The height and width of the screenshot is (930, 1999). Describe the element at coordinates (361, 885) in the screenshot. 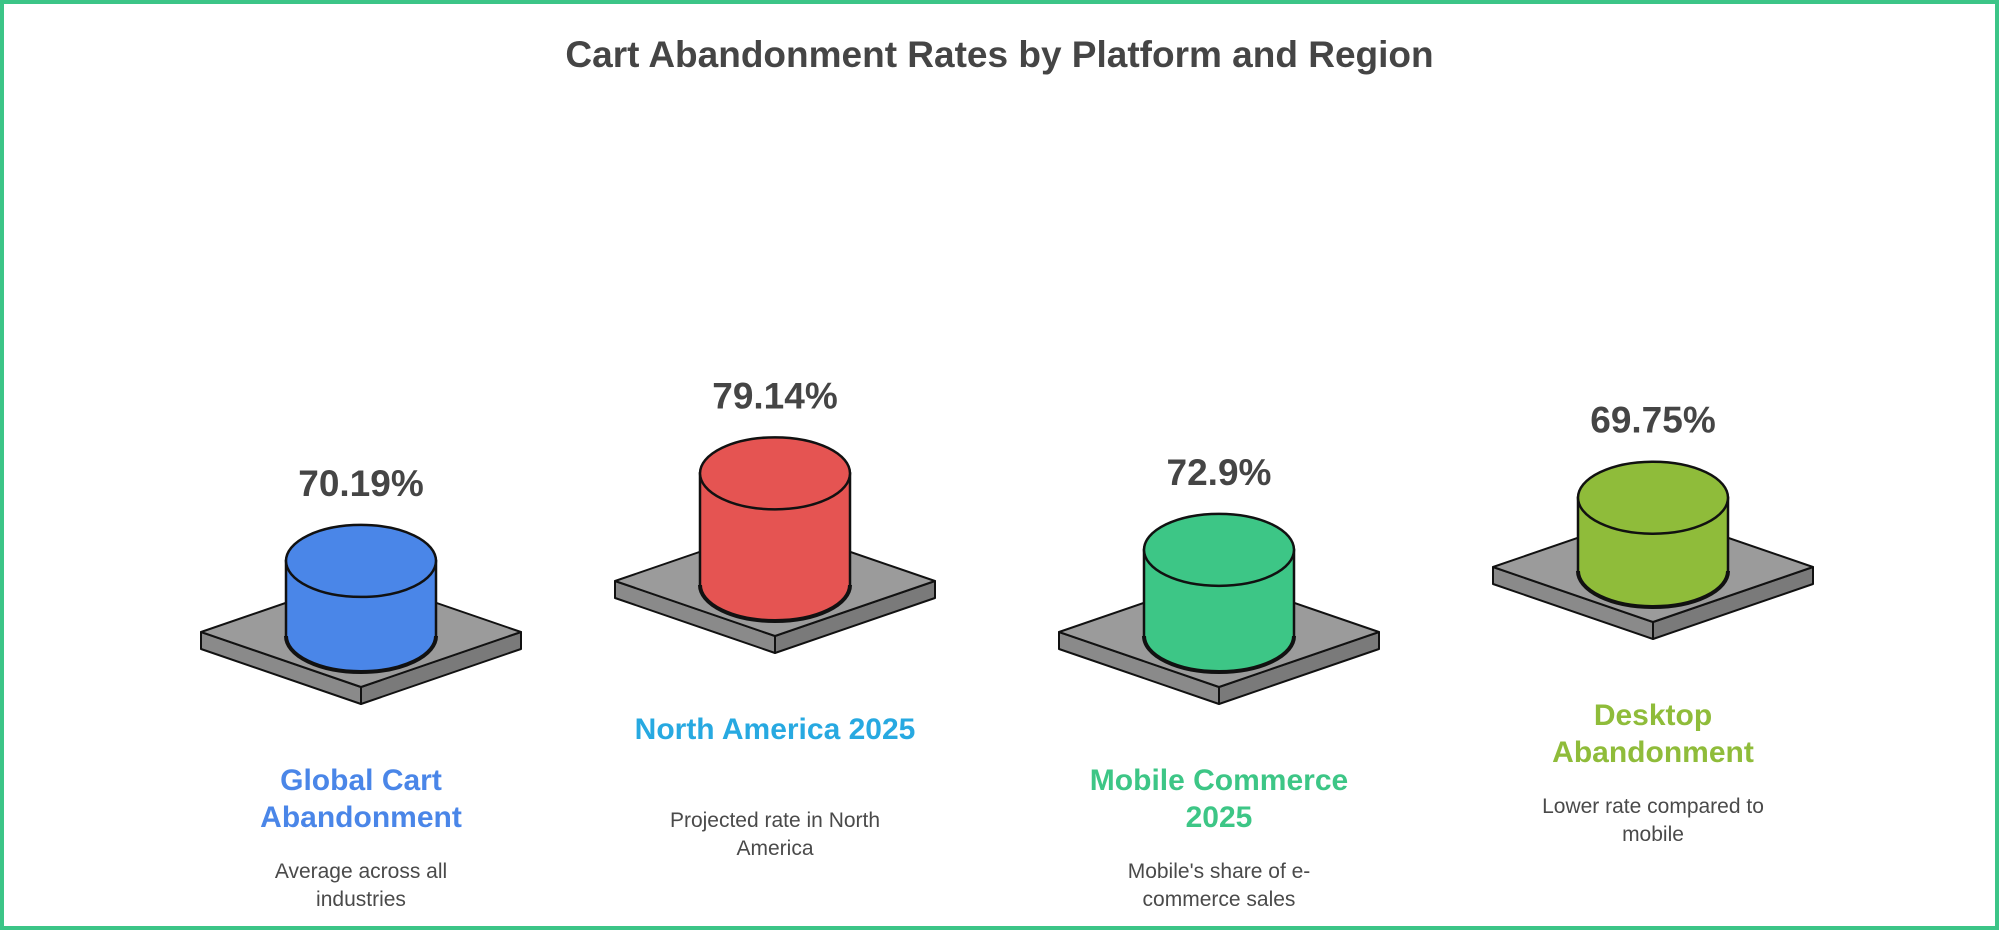

I see `category-description-global: Average across all industries` at that location.